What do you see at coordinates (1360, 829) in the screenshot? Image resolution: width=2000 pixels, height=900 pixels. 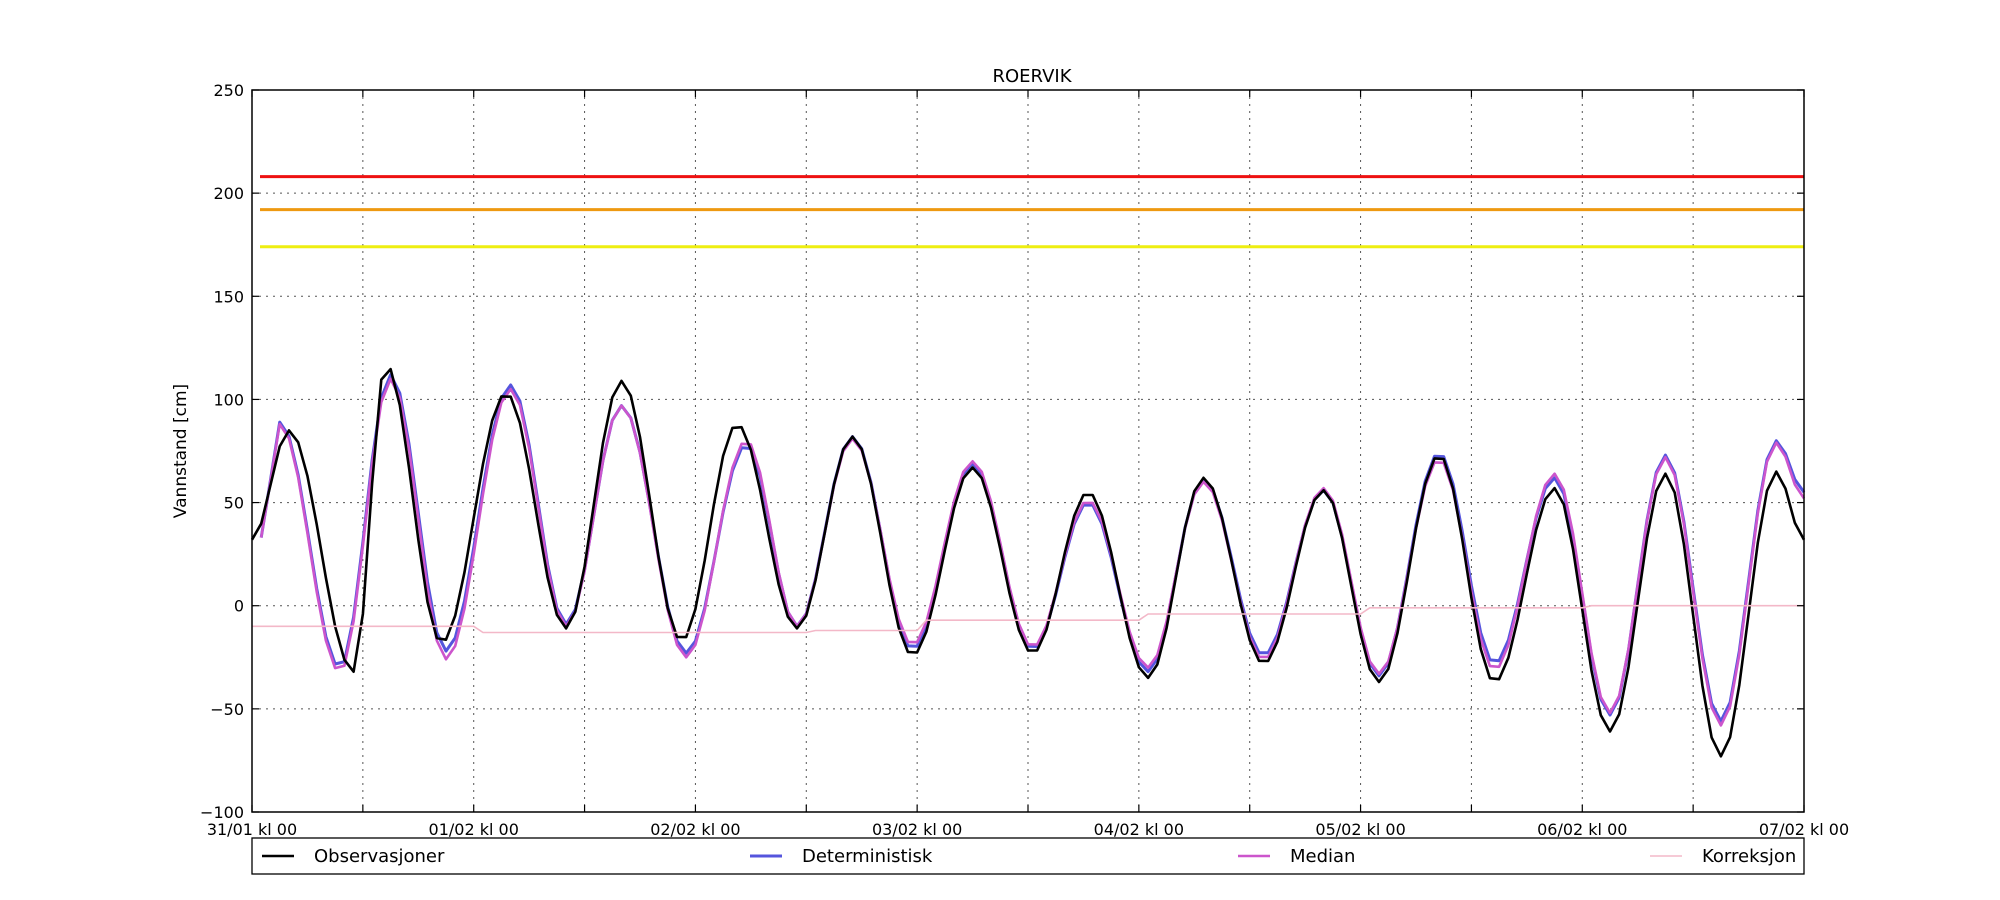 I see `x-tick-label: 05/02 kl 00` at bounding box center [1360, 829].